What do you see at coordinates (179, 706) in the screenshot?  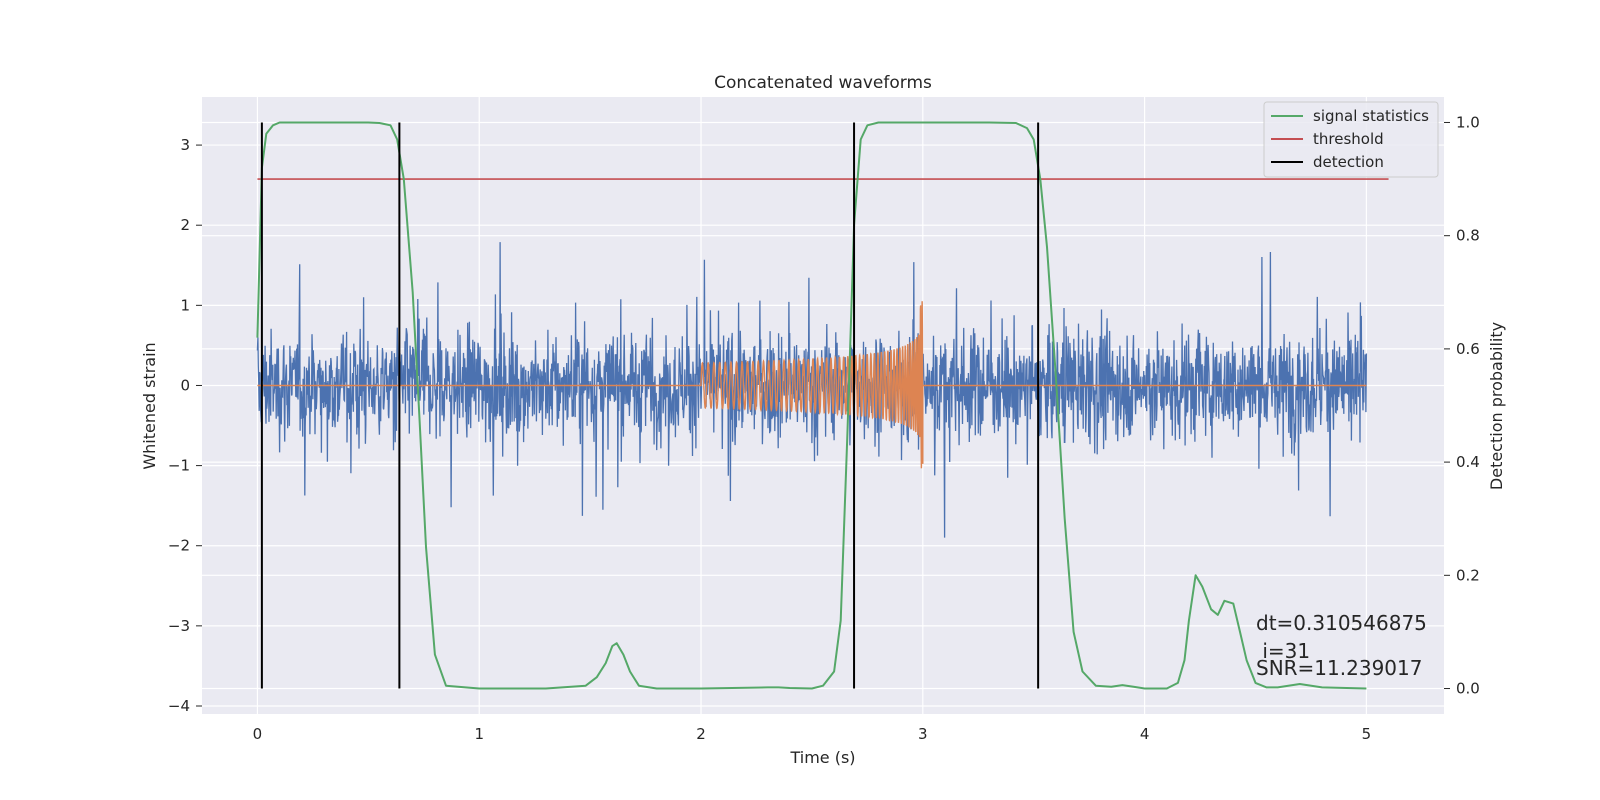 I see `y-tick-label: −4` at bounding box center [179, 706].